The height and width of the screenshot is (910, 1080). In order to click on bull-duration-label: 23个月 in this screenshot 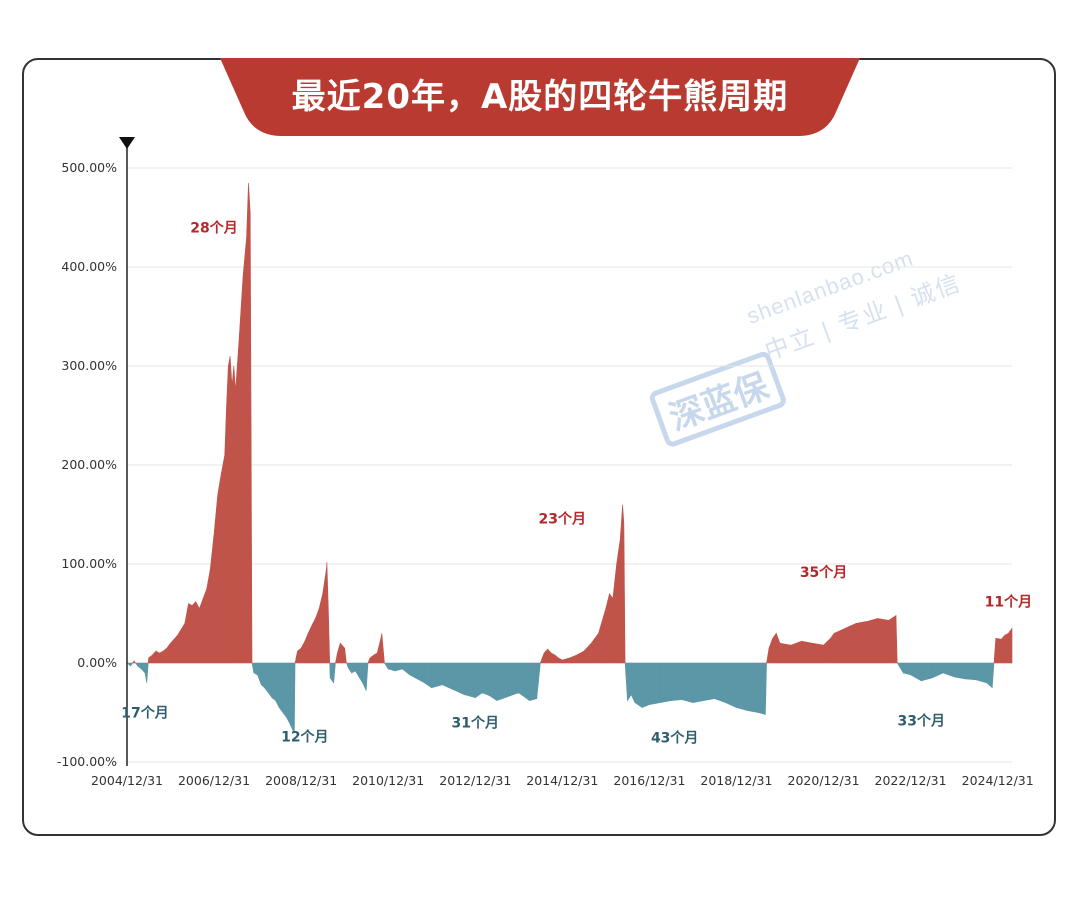, I will do `click(562, 518)`.